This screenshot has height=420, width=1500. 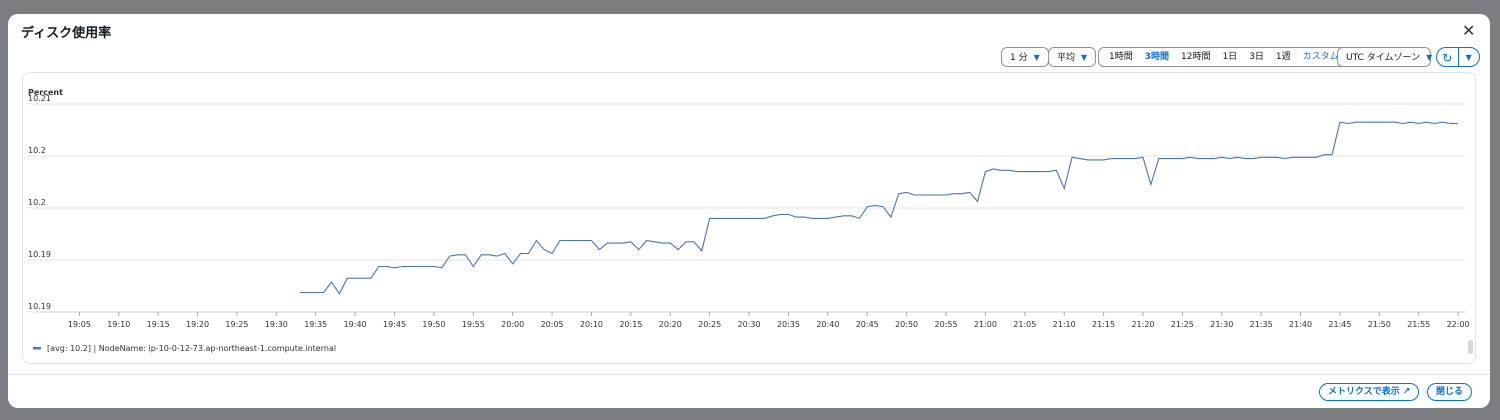 I want to click on period-label: 1 分, so click(x=1019, y=58).